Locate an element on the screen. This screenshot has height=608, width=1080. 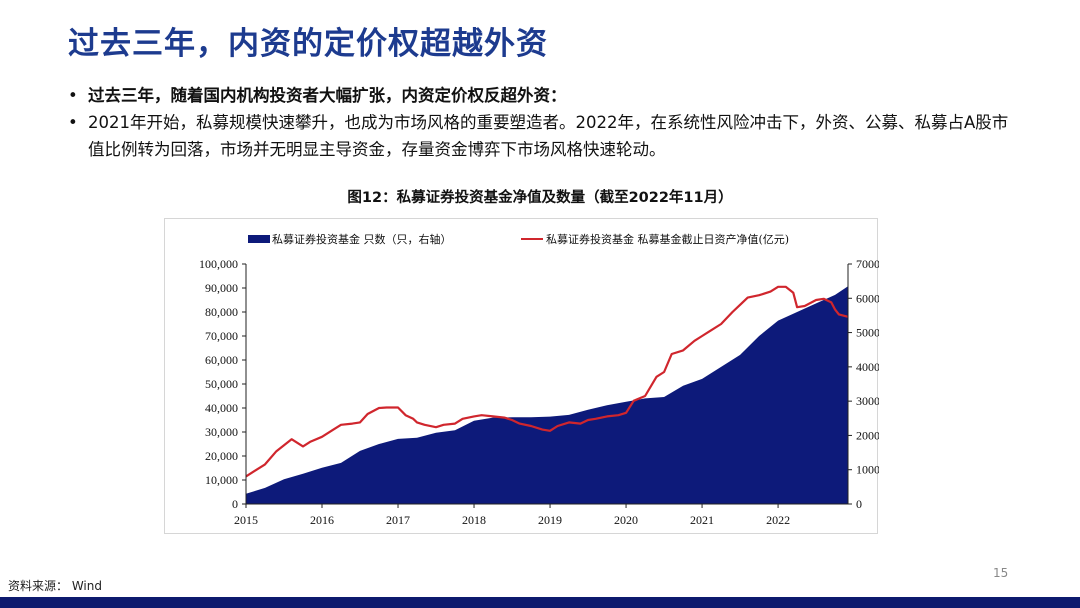
footer-bar is located at coordinates (540, 602).